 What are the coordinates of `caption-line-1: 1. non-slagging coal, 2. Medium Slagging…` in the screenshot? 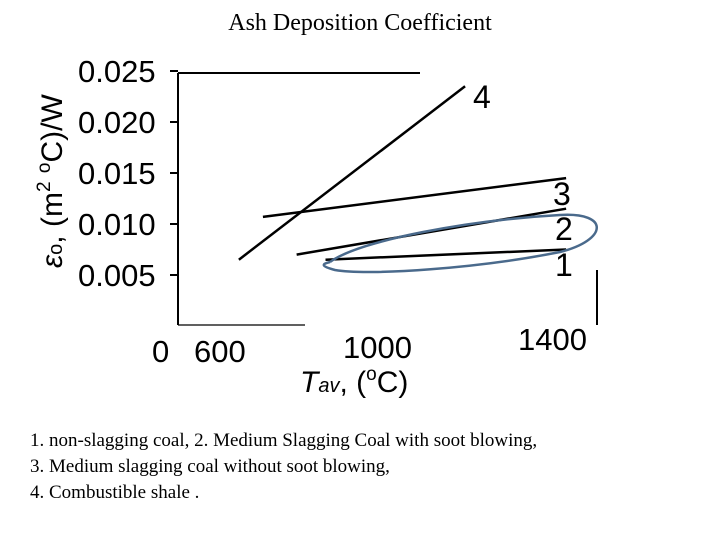 It's located at (284, 440).